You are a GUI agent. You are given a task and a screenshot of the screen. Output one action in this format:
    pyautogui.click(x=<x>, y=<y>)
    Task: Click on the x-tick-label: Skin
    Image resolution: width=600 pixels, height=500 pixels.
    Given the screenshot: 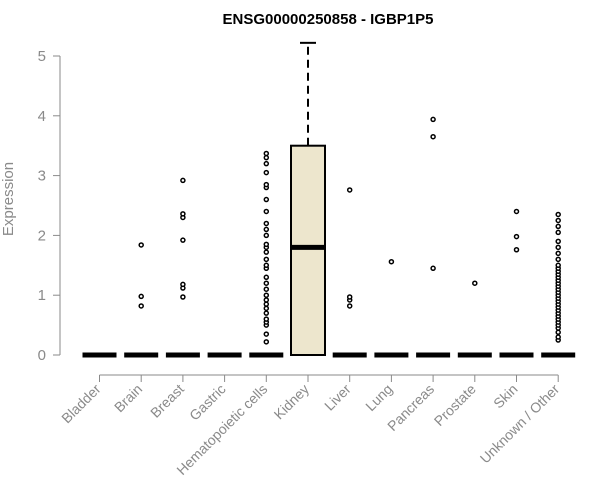 What is the action you would take?
    pyautogui.click(x=505, y=396)
    